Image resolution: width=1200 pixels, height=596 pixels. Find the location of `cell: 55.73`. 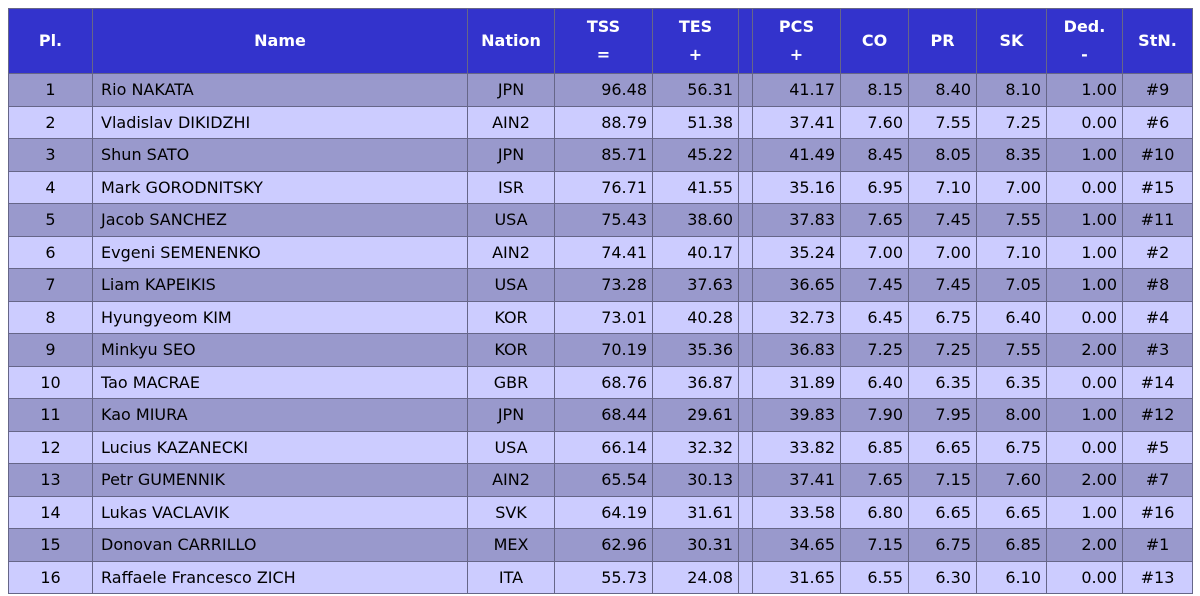

cell: 55.73 is located at coordinates (603, 577).